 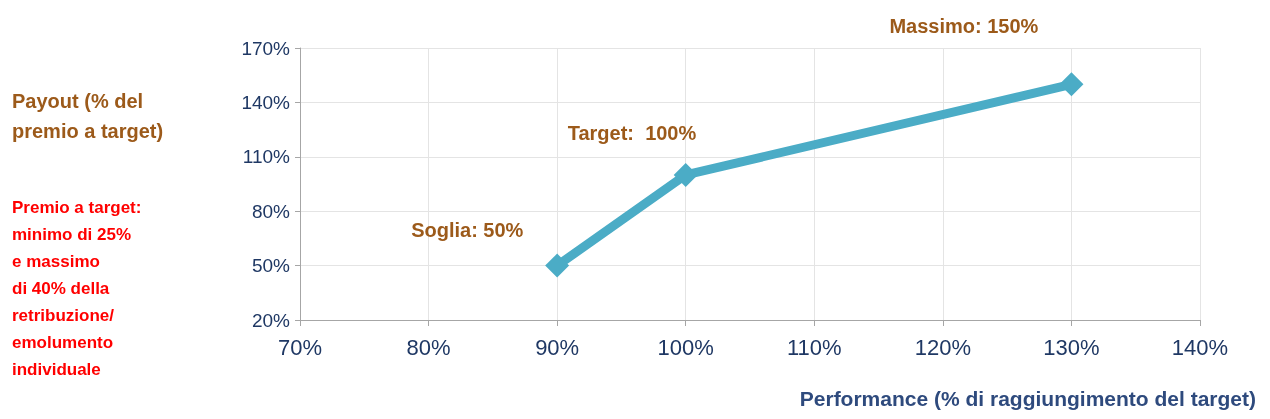 I want to click on y-tick-label: 140%, so click(x=266, y=102).